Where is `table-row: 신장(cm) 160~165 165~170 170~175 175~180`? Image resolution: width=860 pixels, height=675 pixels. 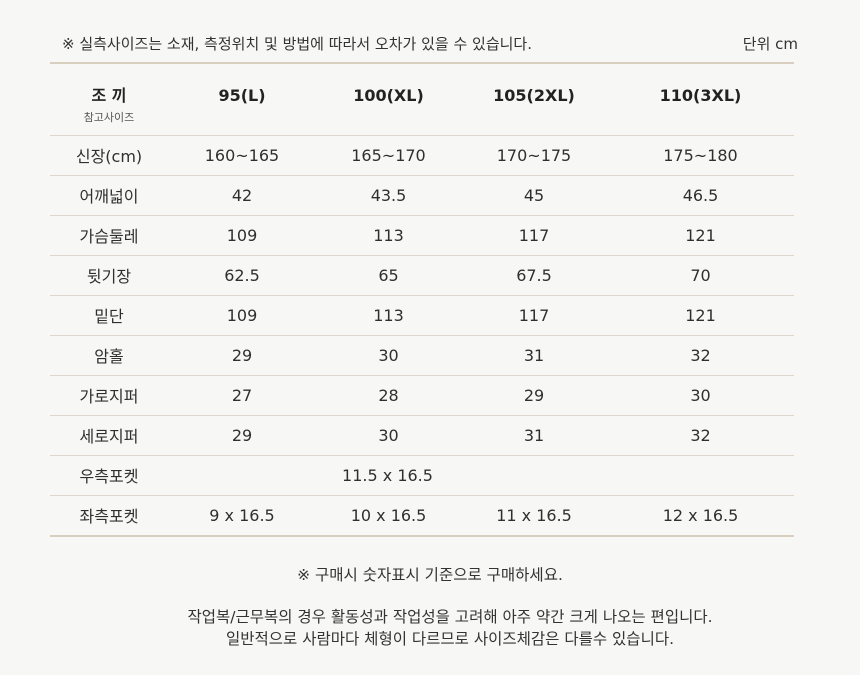
table-row: 신장(cm) 160~165 165~170 170~175 175~180 is located at coordinates (422, 155).